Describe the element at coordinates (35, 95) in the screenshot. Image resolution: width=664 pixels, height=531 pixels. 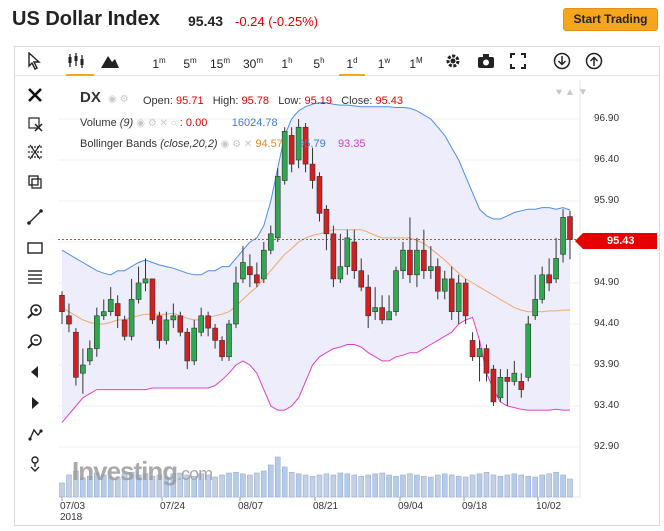
I see `close-icon` at that location.